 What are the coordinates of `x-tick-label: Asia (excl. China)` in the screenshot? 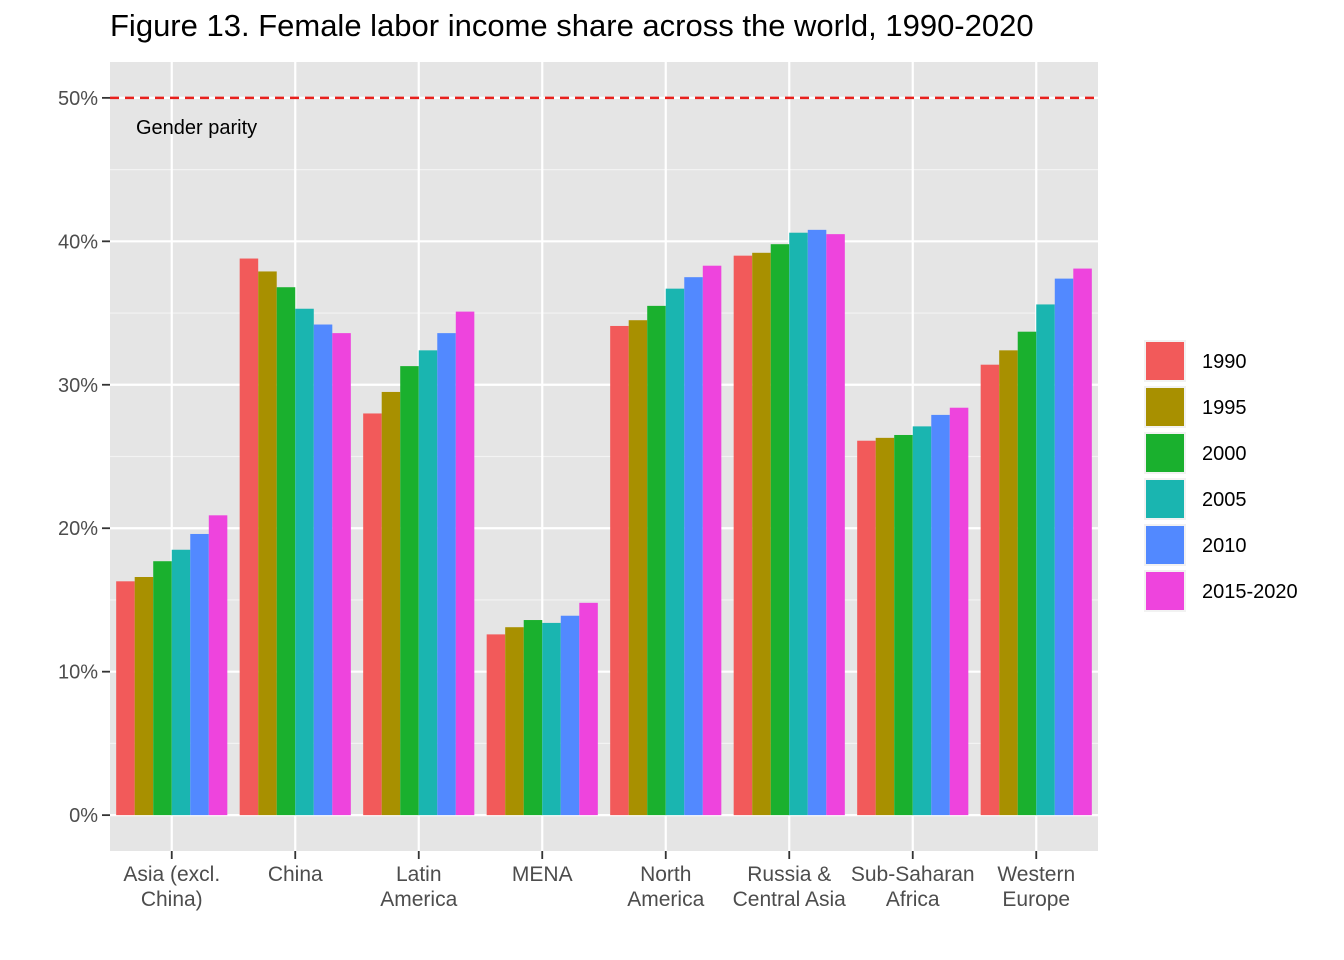 It's located at (171, 887).